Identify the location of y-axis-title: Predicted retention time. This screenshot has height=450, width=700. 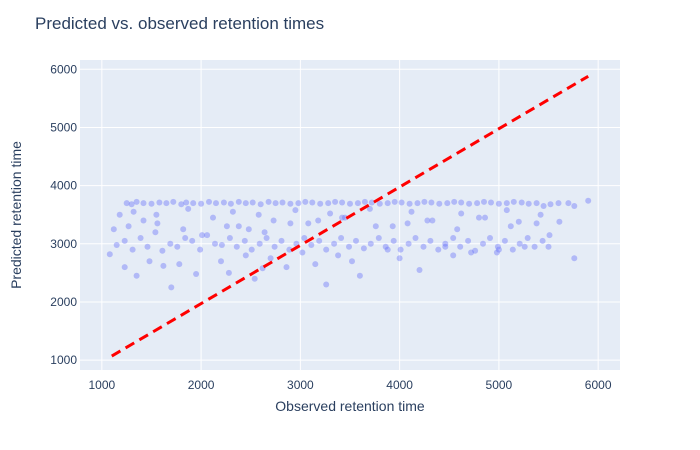
(16, 215).